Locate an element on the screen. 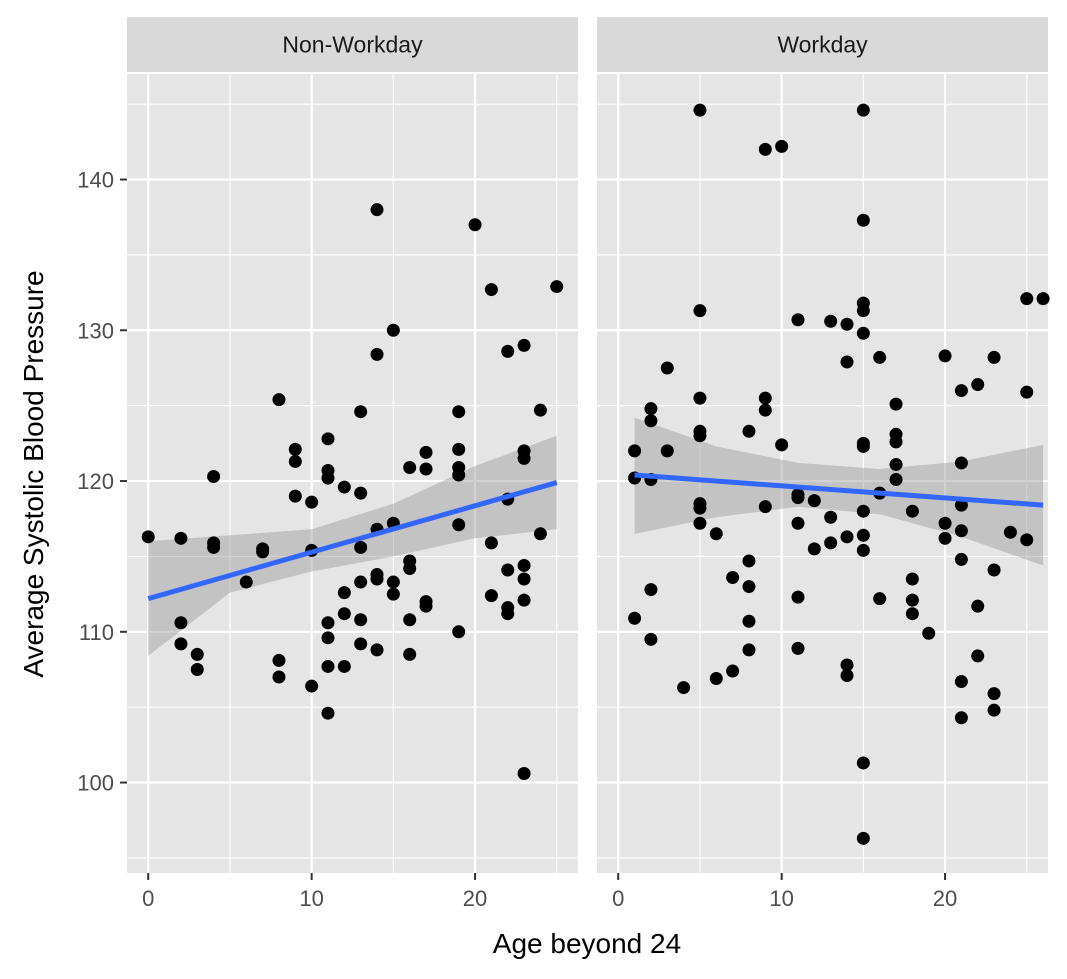  x-axis-title: Age beyond 24 is located at coordinates (587, 943).